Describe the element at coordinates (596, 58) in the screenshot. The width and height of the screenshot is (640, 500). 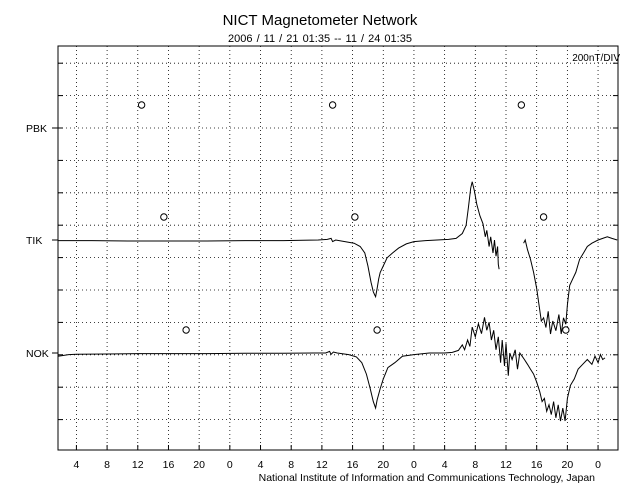
I see `scale-label: 200nT/DIV` at that location.